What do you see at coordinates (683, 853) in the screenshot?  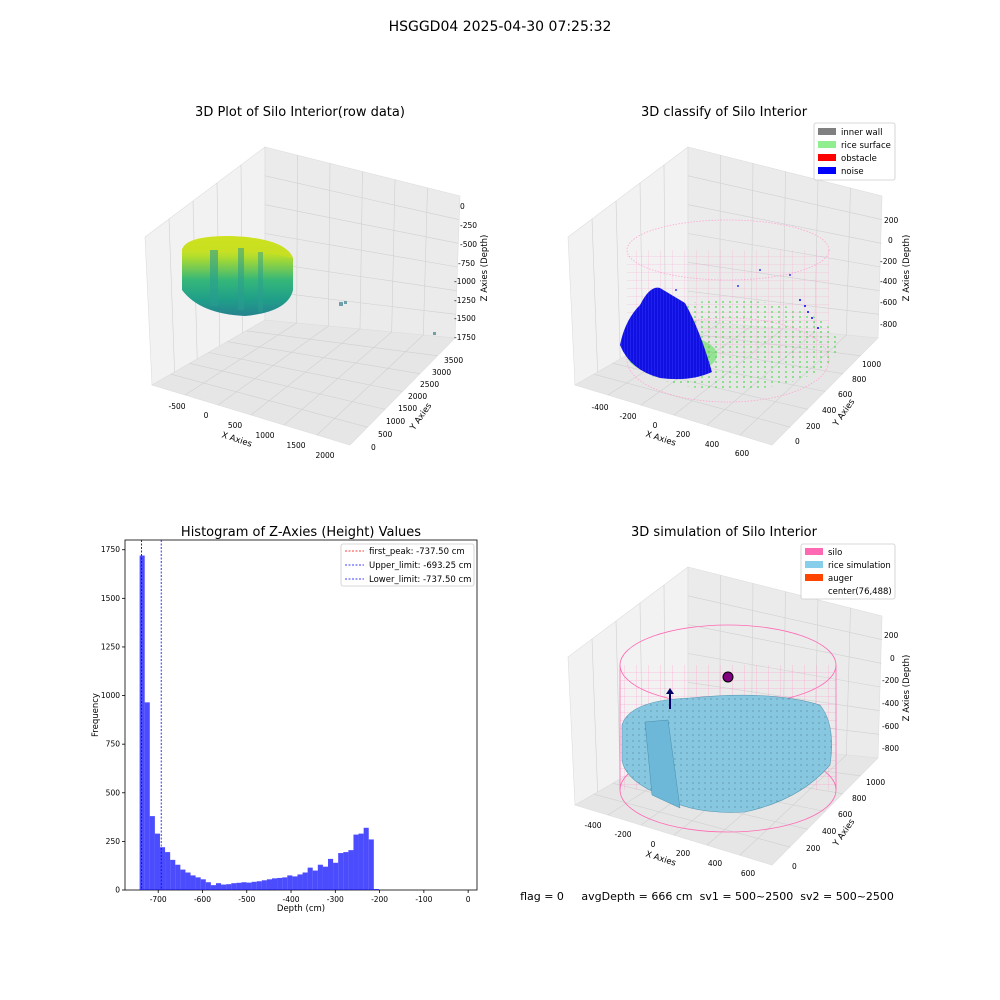 I see `x-tick-label: 200` at bounding box center [683, 853].